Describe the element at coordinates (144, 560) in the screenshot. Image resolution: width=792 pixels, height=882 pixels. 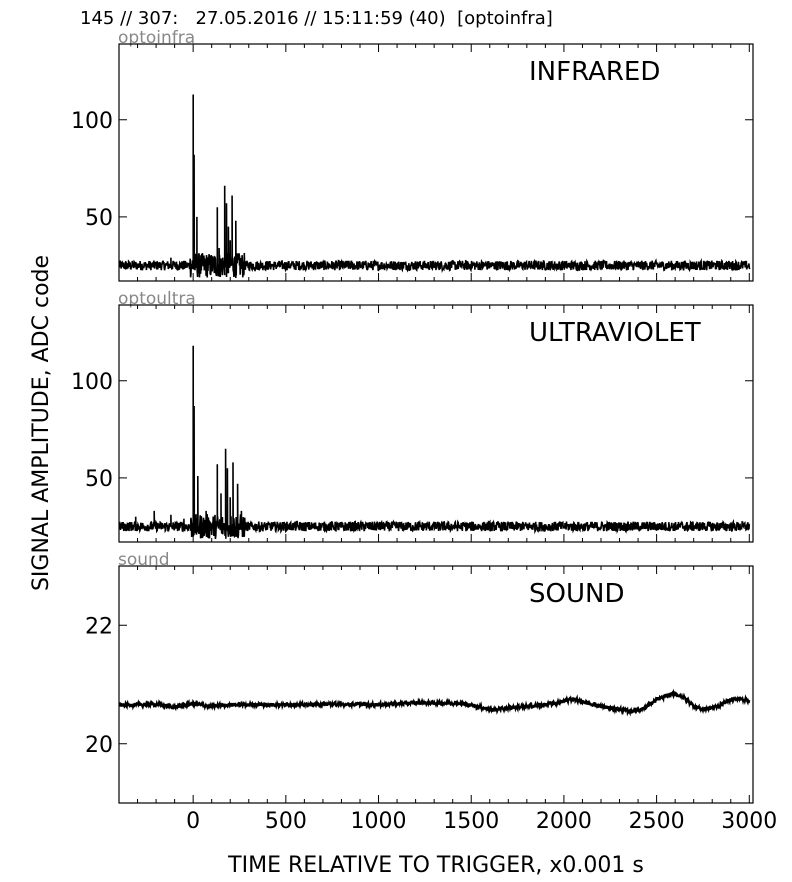
I see `channel-label: sound` at that location.